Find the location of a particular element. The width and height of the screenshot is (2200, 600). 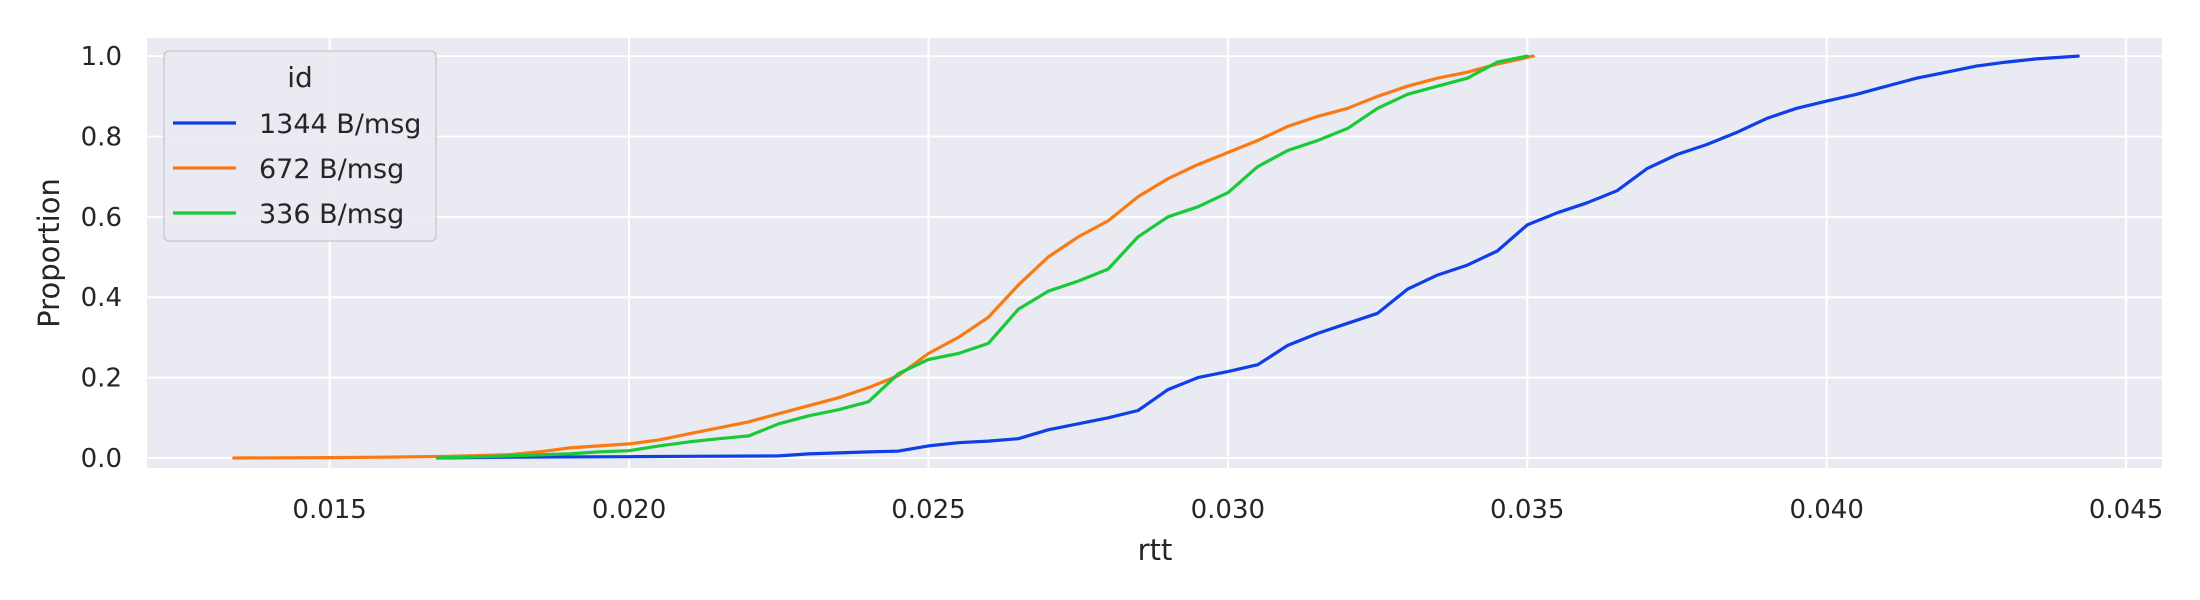

legend-label-0: 1344 B/msg is located at coordinates (340, 124).